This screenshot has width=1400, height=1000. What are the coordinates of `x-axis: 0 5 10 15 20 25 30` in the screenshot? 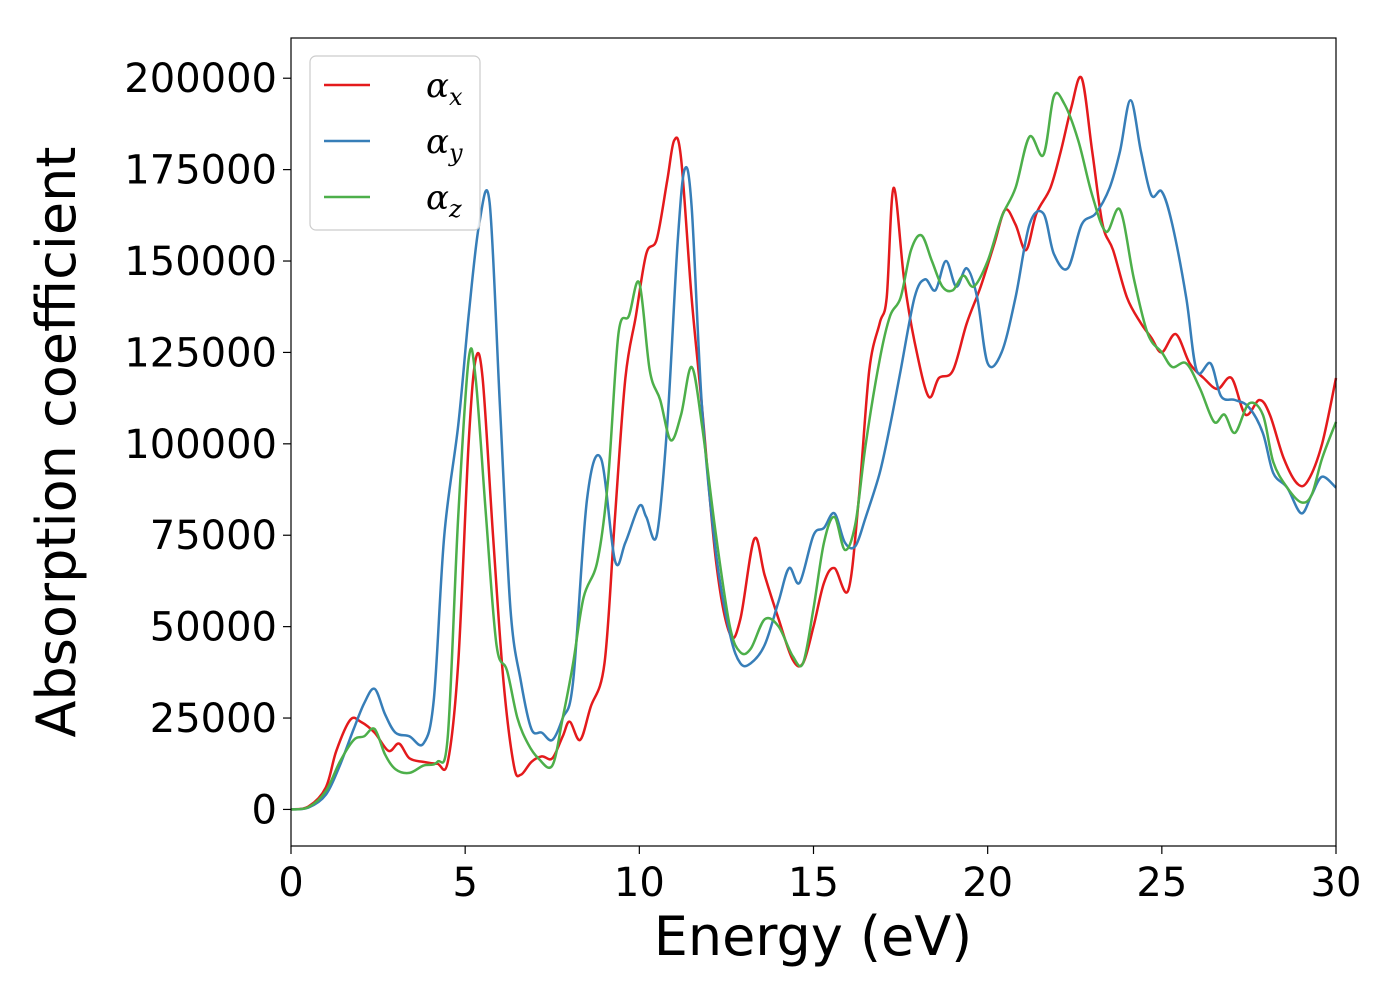 It's located at (819, 876).